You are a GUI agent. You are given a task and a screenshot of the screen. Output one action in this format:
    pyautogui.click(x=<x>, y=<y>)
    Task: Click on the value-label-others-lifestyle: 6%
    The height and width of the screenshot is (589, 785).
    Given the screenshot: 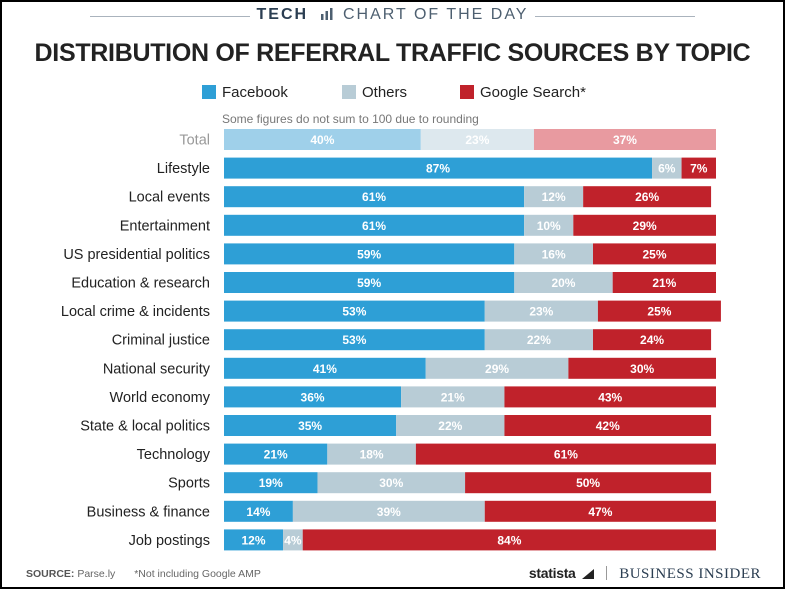 What is the action you would take?
    pyautogui.click(x=667, y=169)
    